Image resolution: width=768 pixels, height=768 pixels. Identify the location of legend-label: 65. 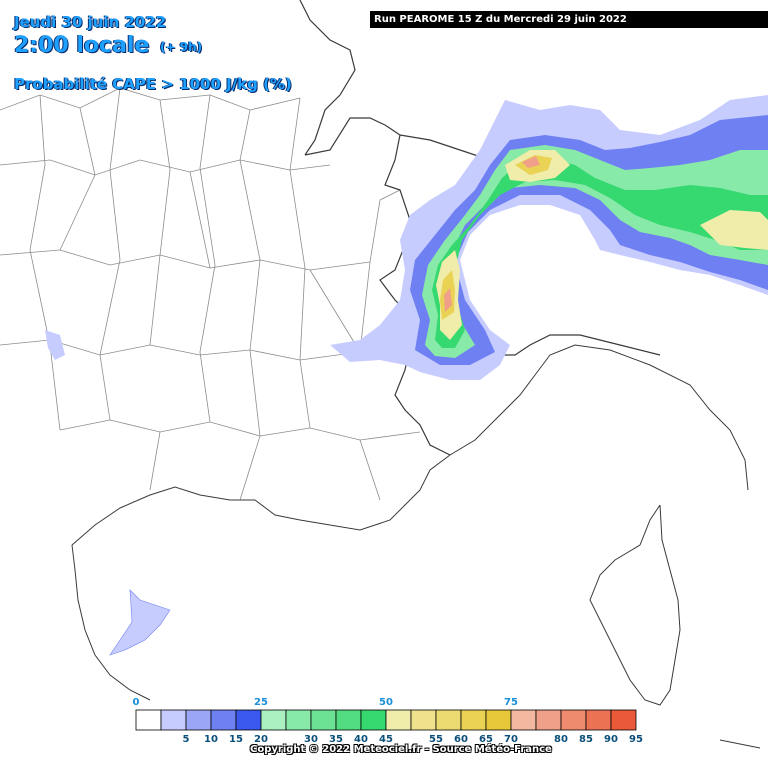
(486, 739).